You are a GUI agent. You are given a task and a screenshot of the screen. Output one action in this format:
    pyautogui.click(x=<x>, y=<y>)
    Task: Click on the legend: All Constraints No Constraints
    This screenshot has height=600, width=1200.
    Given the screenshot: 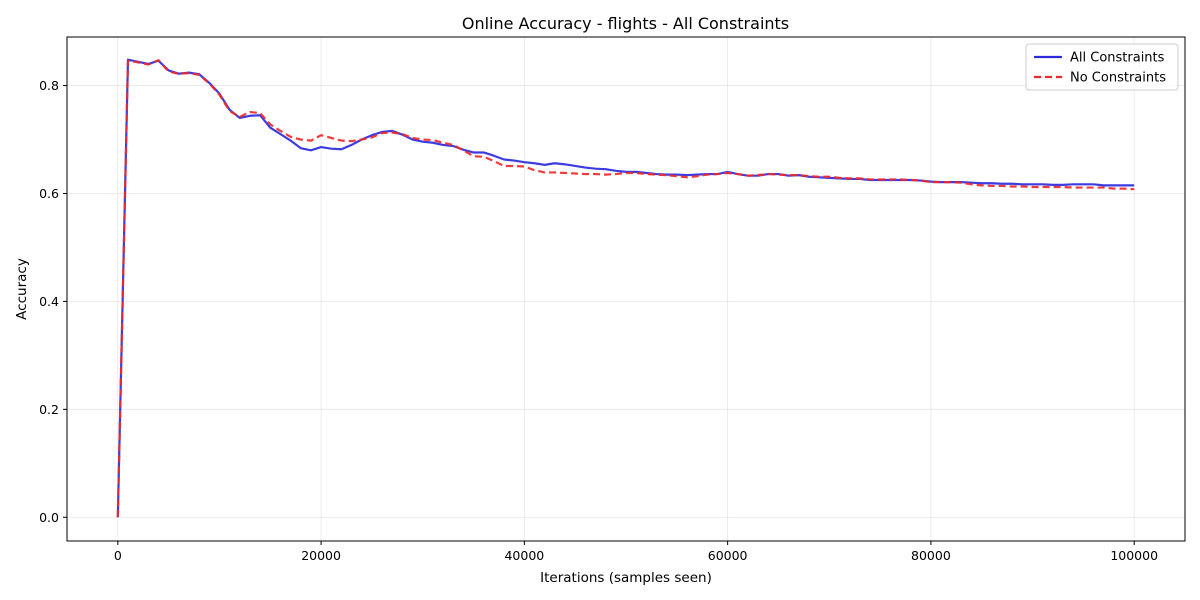 What is the action you would take?
    pyautogui.click(x=1102, y=67)
    